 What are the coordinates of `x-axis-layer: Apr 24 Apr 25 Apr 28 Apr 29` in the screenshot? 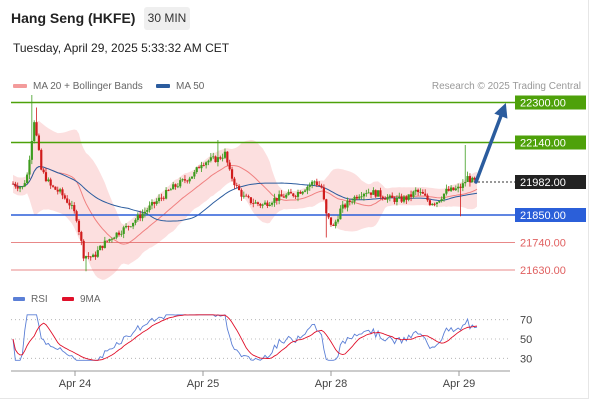 It's located at (260, 380).